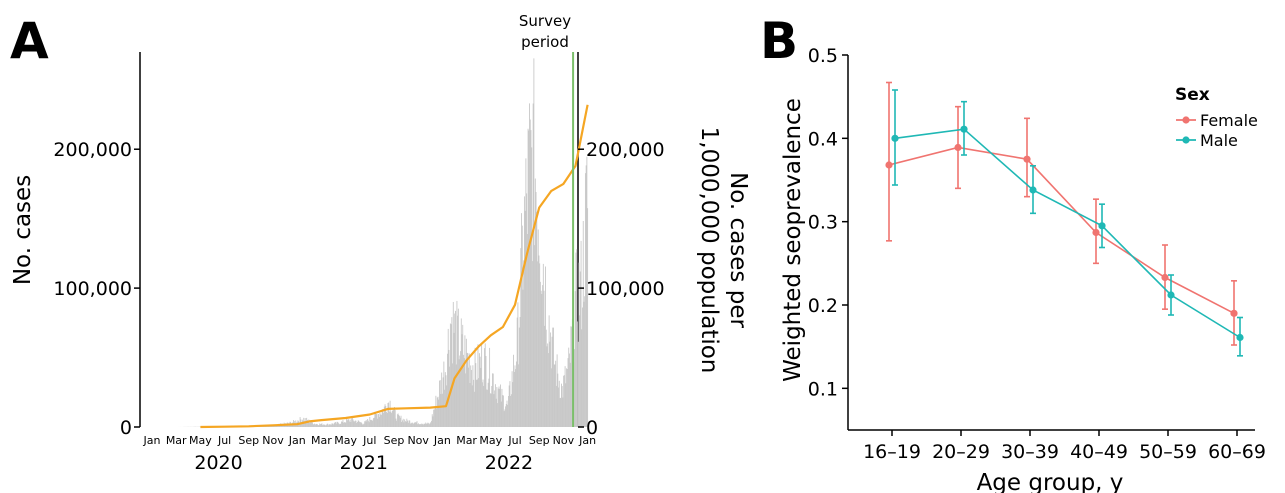 The width and height of the screenshot is (1285, 493). I want to click on series-line-male, so click(1067, 233).